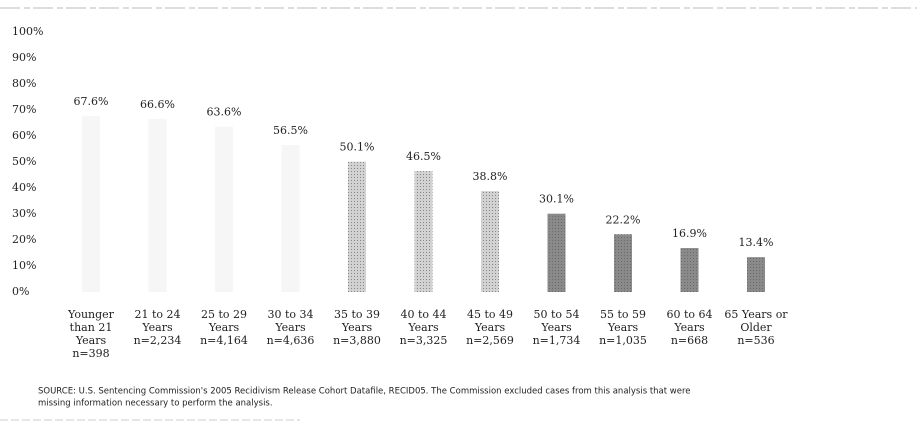  I want to click on y-tick-label: 60%, so click(24, 135).